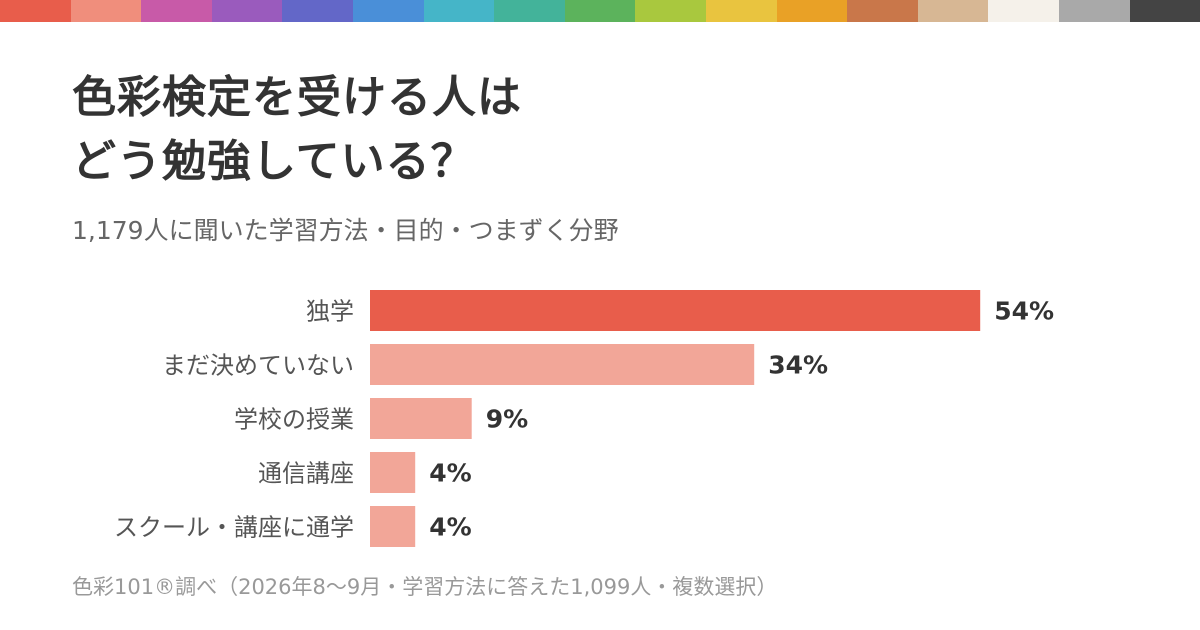 The height and width of the screenshot is (630, 1200). I want to click on category-label: 通信講座, so click(306, 474).